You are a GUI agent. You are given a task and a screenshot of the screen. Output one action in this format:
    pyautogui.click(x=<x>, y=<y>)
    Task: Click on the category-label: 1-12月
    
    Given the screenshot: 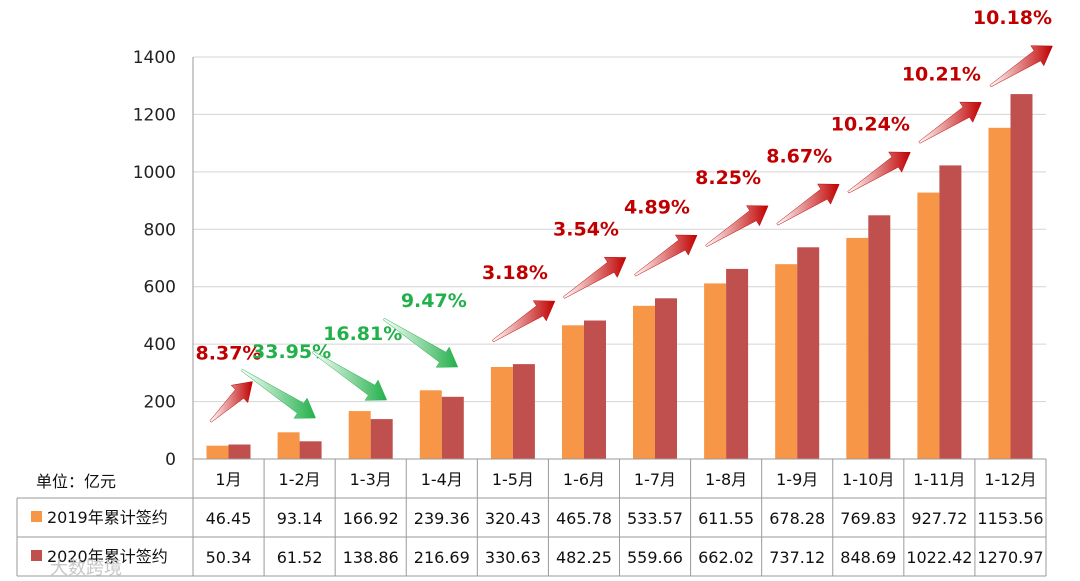 What is the action you would take?
    pyautogui.click(x=1010, y=479)
    